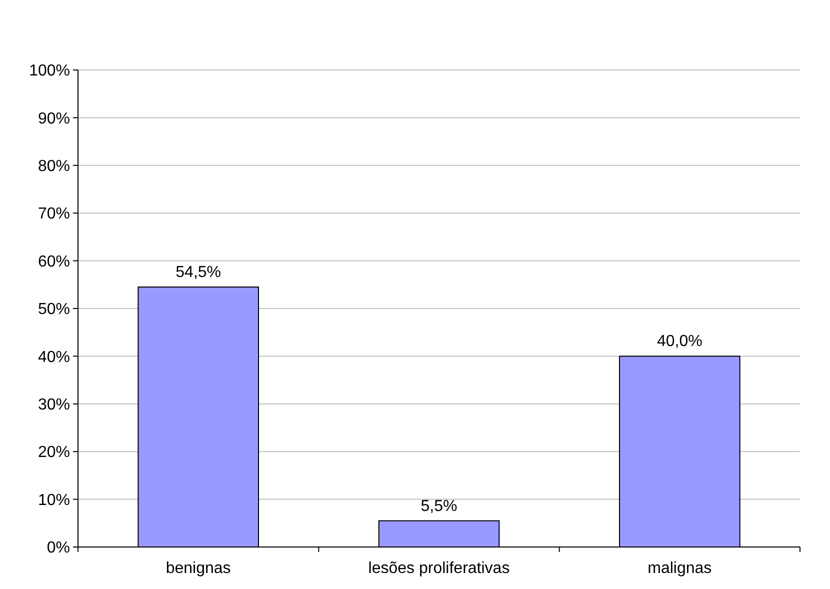  What do you see at coordinates (54, 261) in the screenshot?
I see `y-tick-label: 60%` at bounding box center [54, 261].